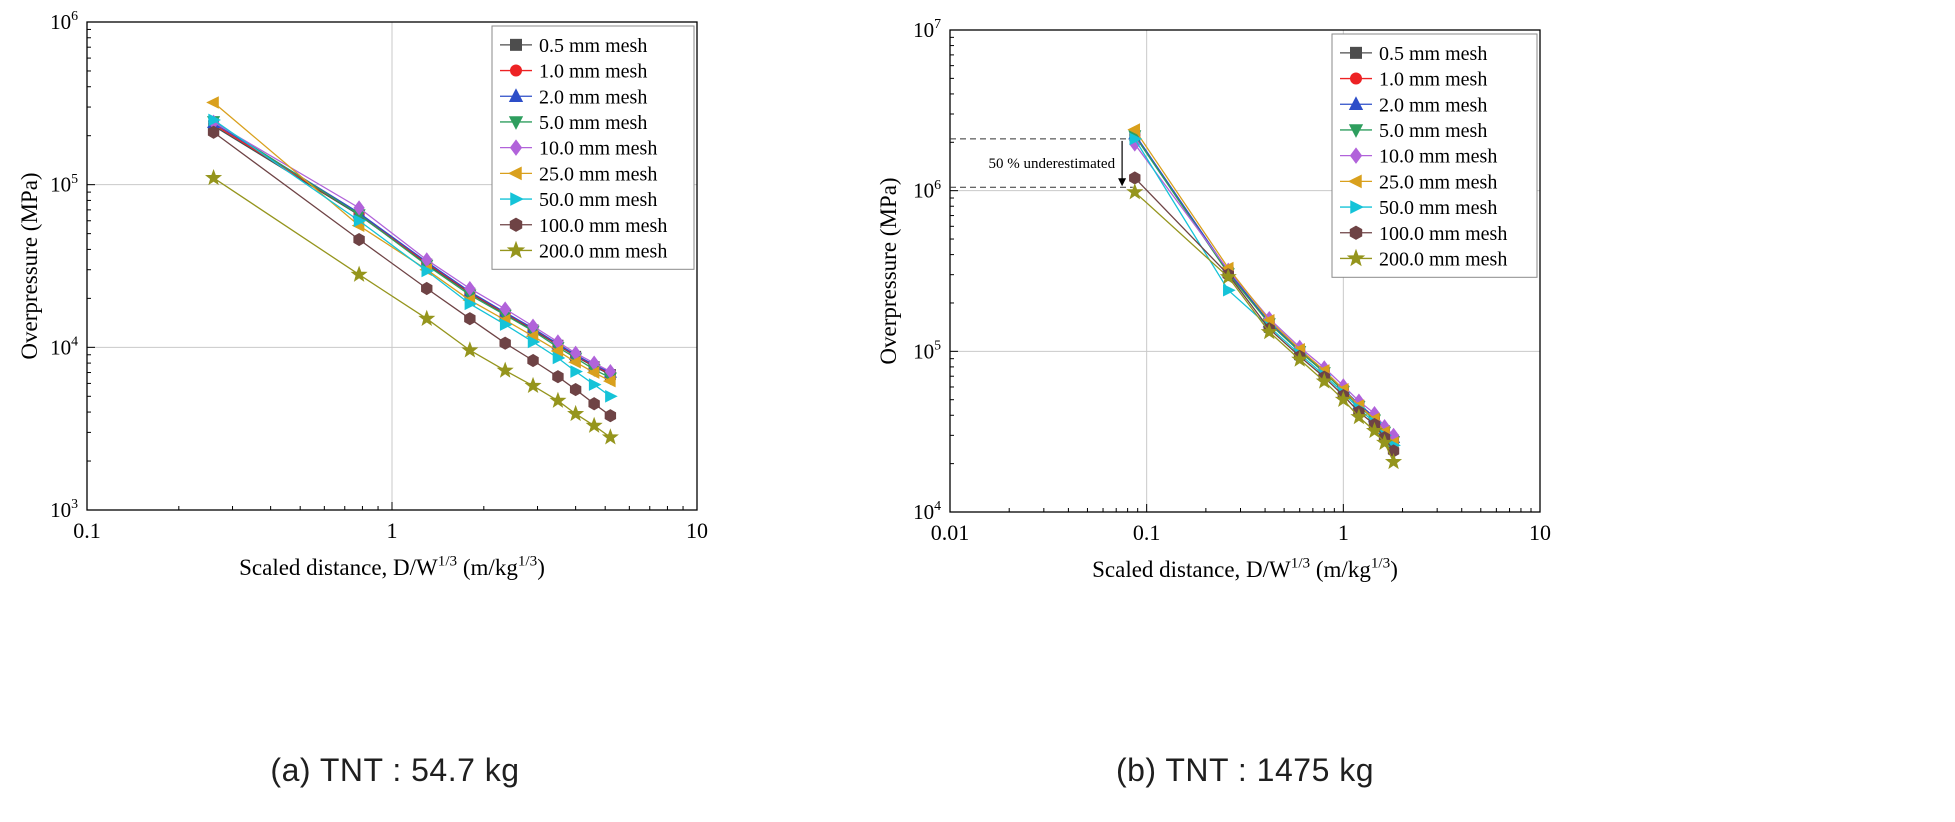  I want to click on y-tick-label: 10⁷, so click(927, 29).